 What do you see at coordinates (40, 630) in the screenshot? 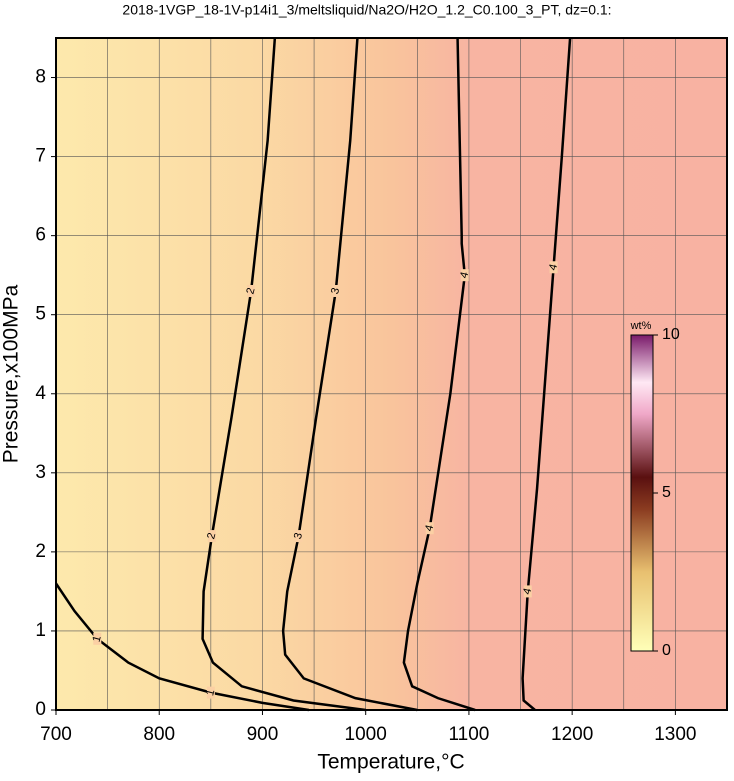
I see `y-tick-label: 1` at bounding box center [40, 630].